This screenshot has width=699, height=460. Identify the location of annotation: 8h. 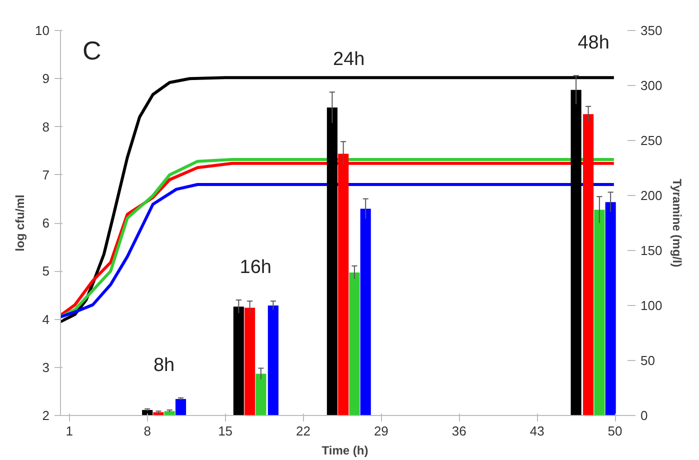
(164, 365).